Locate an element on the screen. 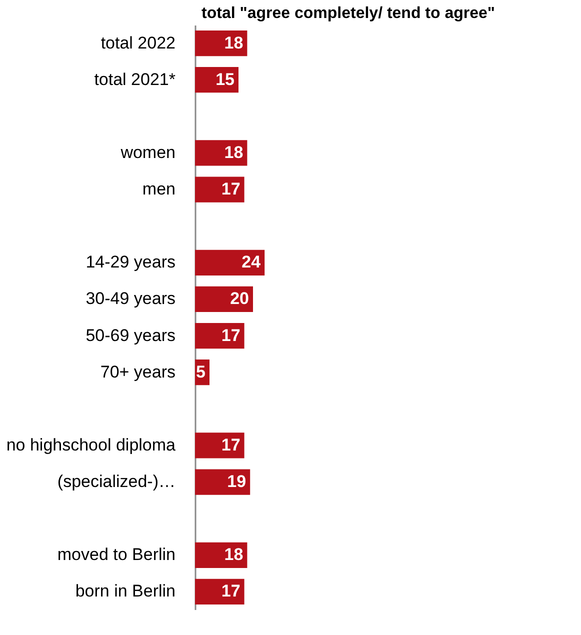 The image size is (581, 635). data-label: 24 is located at coordinates (252, 262).